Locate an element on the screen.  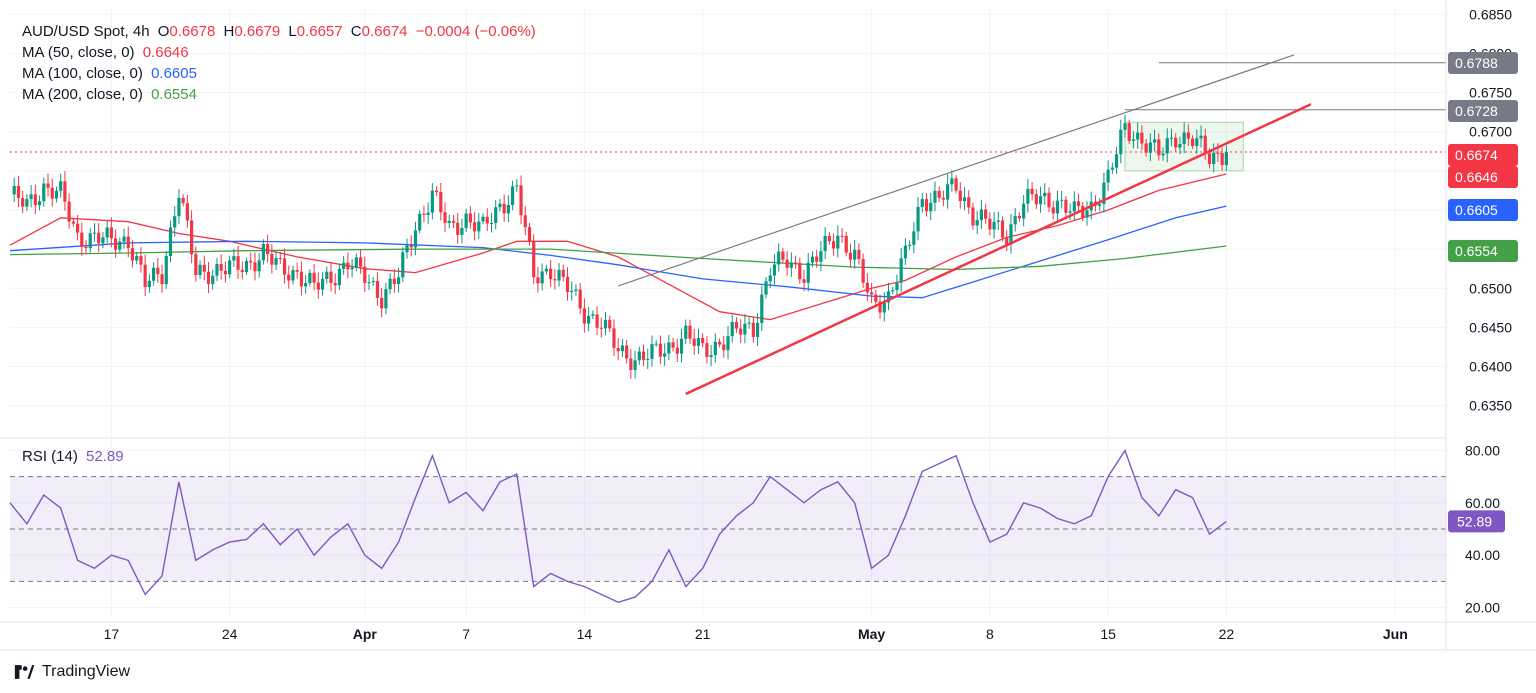
time-tick-label: 15 is located at coordinates (1108, 634).